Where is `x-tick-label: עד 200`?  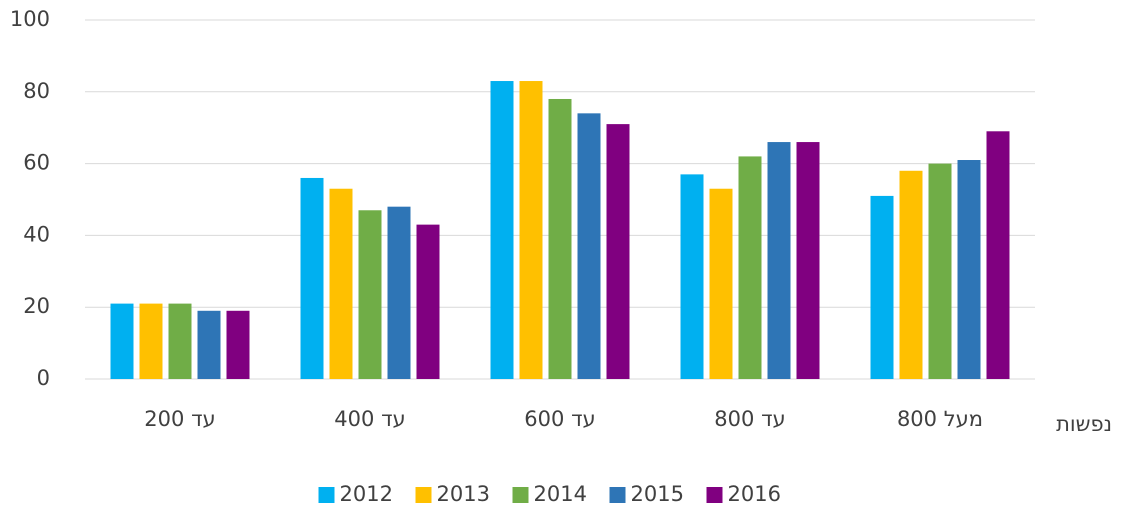
x-tick-label: עד 200 is located at coordinates (179, 419).